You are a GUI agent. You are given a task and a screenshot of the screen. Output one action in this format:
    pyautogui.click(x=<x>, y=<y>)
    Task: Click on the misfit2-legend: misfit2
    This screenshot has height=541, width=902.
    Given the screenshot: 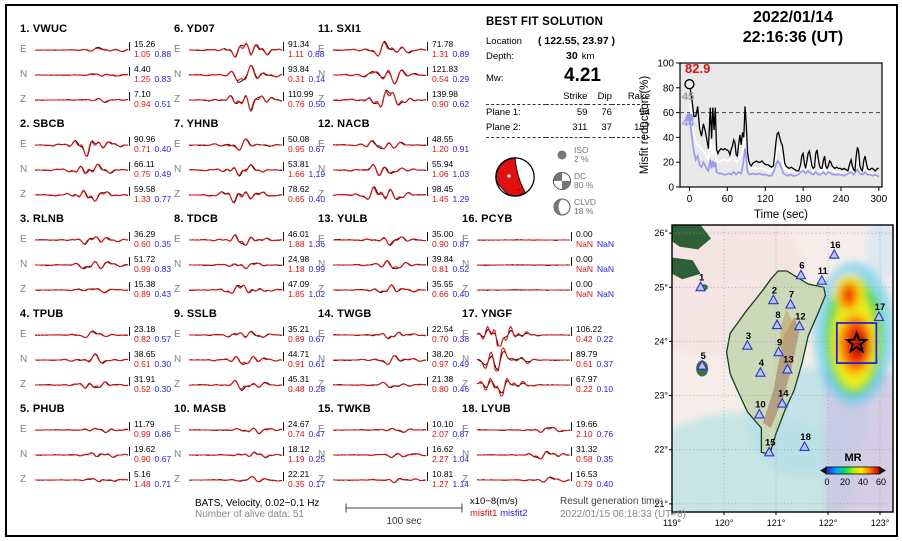 What is the action you would take?
    pyautogui.click(x=514, y=513)
    